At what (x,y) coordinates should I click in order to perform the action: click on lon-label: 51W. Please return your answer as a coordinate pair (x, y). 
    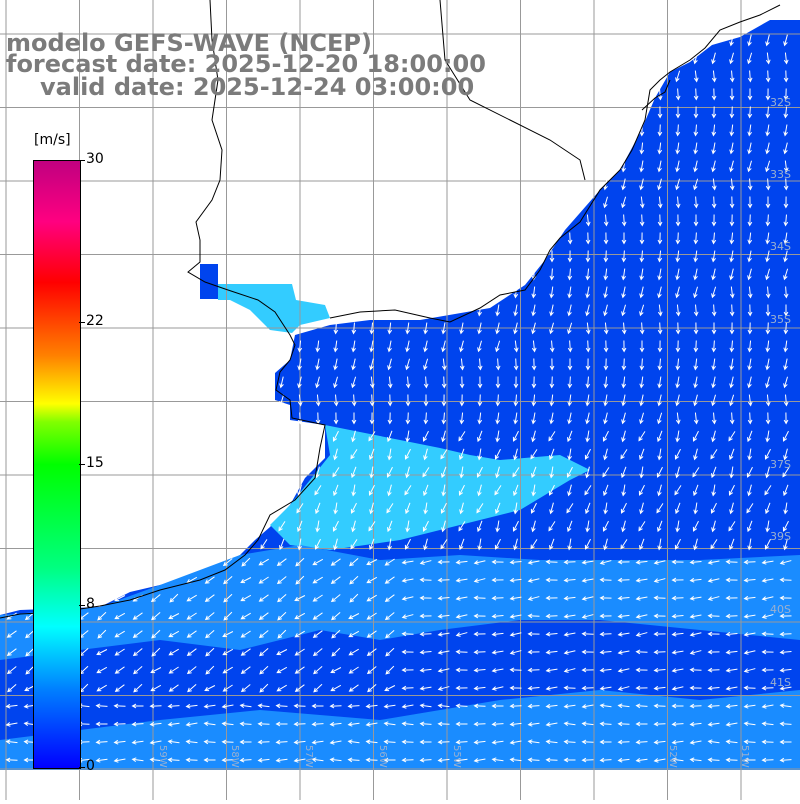
    Looking at the image, I should click on (744, 756).